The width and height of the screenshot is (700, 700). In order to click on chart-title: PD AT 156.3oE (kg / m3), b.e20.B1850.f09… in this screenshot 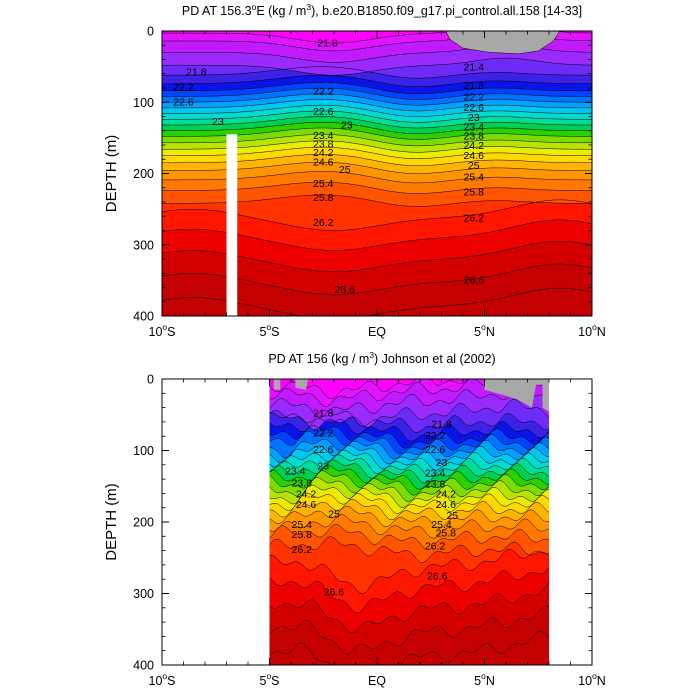, I will do `click(382, 10)`.